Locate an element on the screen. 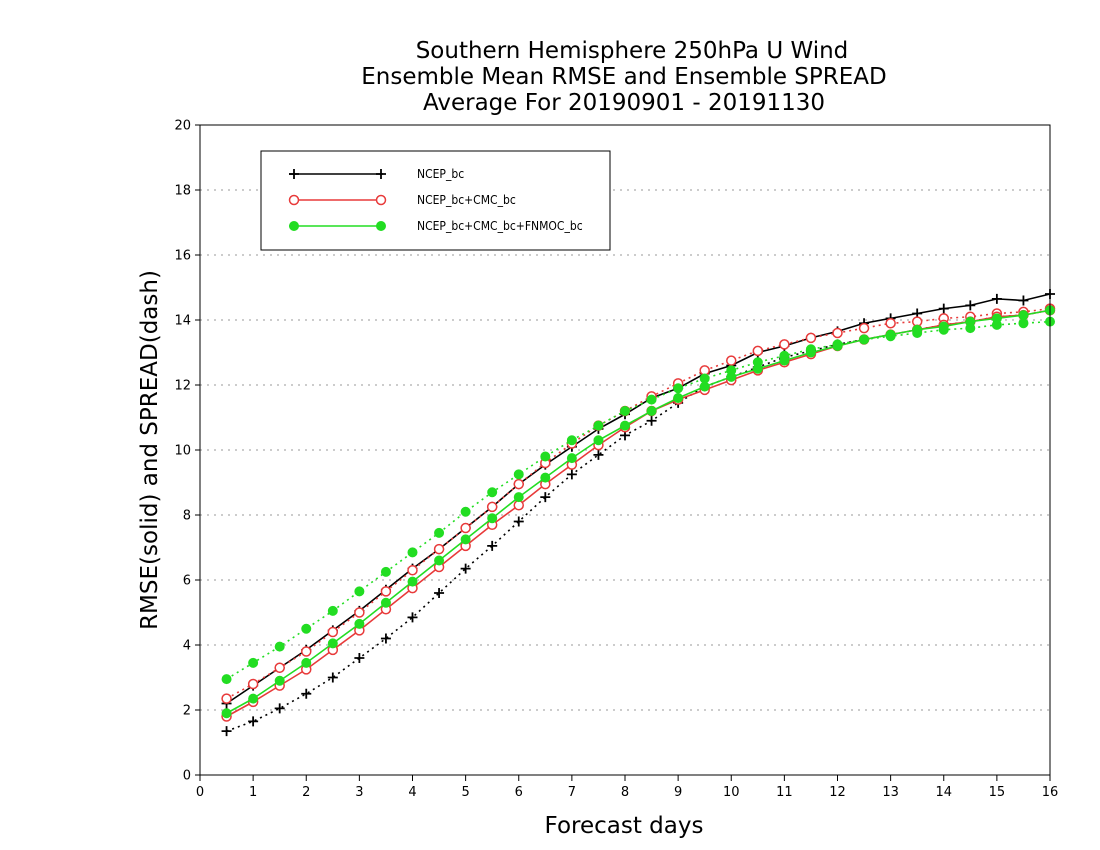 The width and height of the screenshot is (1100, 850). x-tick-label: 5 is located at coordinates (465, 792).